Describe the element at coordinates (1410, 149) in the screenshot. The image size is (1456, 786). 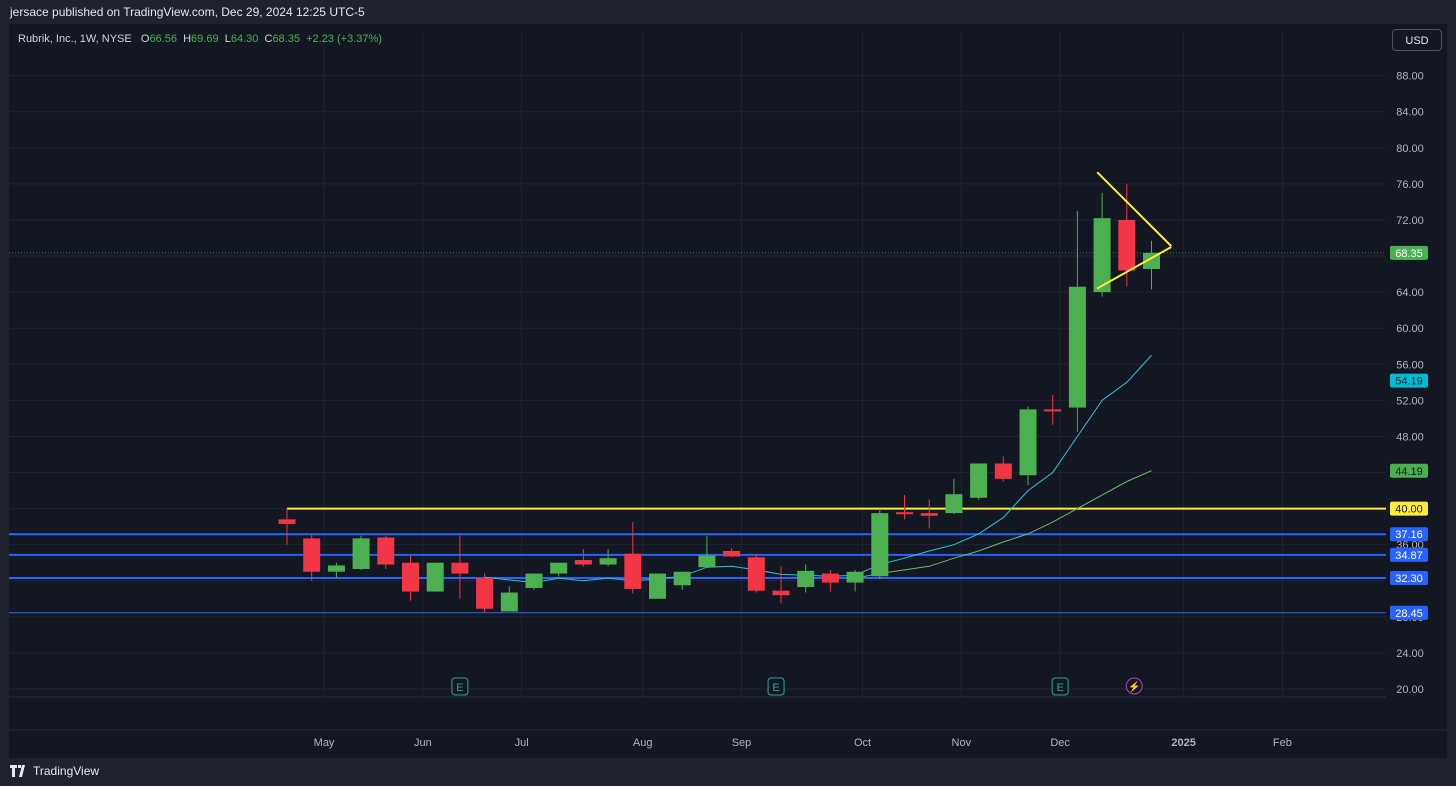
I see `y-tick-label: 80.00` at that location.